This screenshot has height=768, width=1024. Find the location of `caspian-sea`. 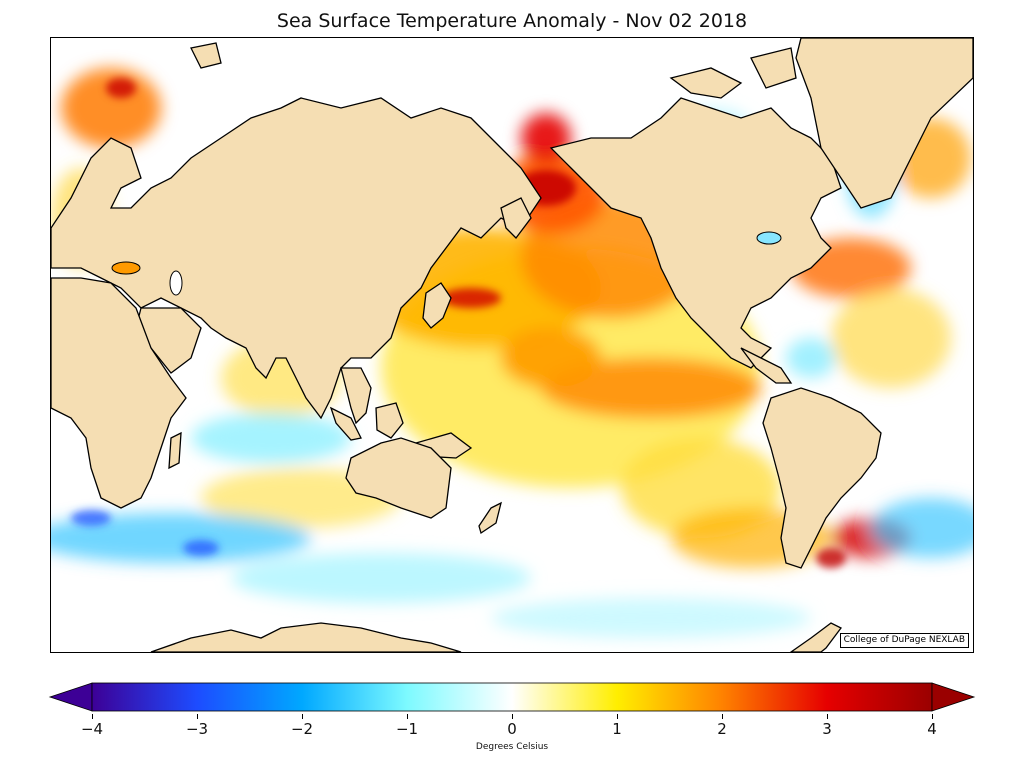

caspian-sea is located at coordinates (176, 283).